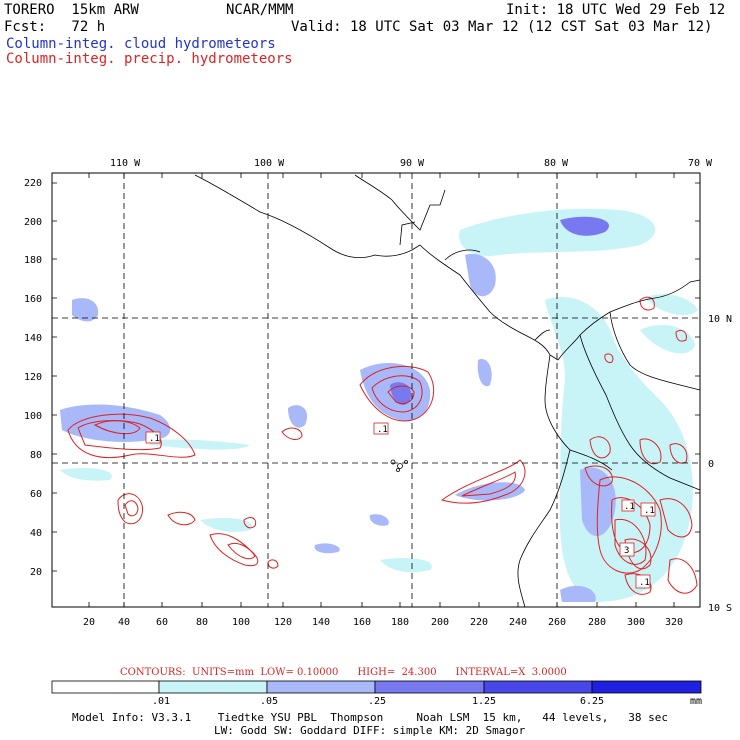  Describe the element at coordinates (674, 622) in the screenshot. I see `x-label: 320` at that location.